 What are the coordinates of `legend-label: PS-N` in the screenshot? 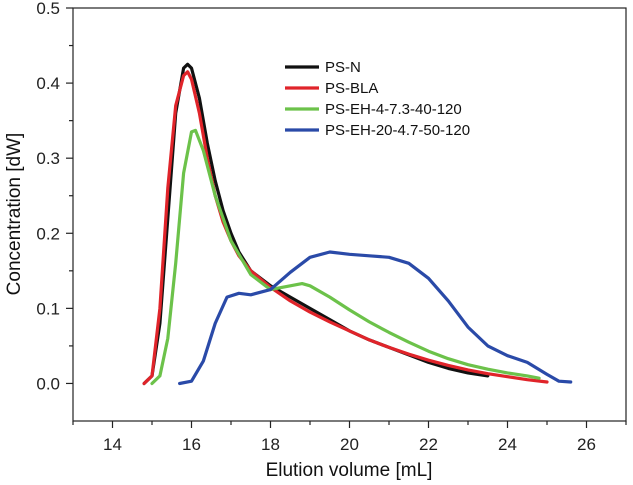 It's located at (343, 67).